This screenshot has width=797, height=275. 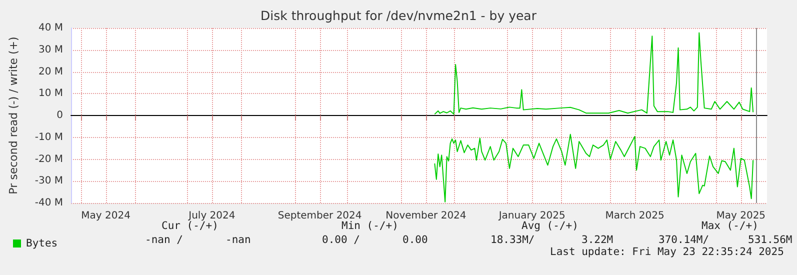 What do you see at coordinates (48, 159) in the screenshot?
I see `y-tick-label: -20 M` at bounding box center [48, 159].